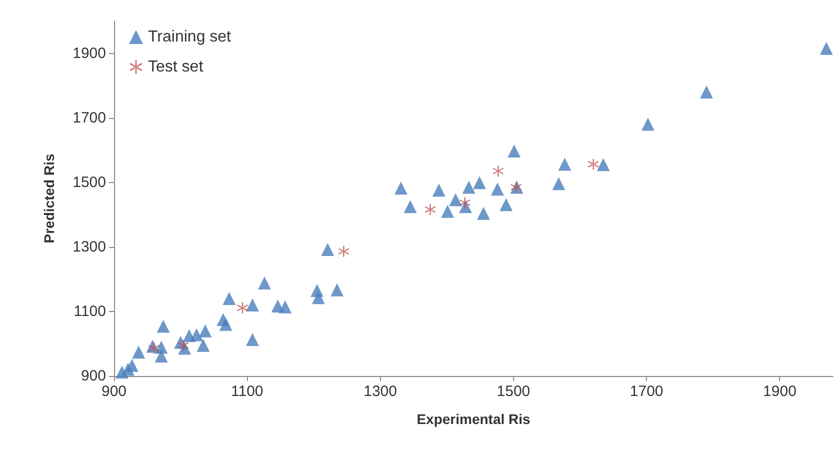 Image resolution: width=835 pixels, height=452 pixels. Describe the element at coordinates (89, 247) in the screenshot. I see `y-tick-label: 1300` at that location.